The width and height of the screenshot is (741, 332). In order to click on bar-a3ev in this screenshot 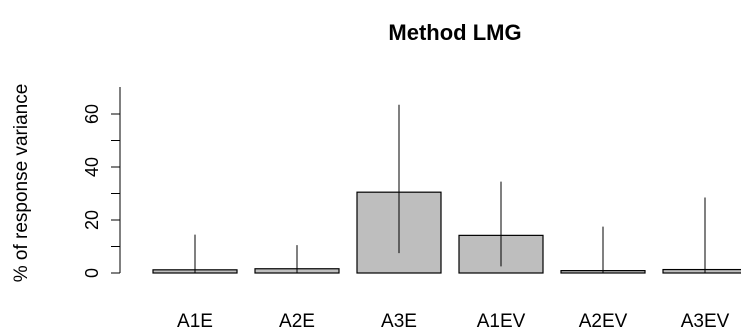, I will do `click(701, 271)`.